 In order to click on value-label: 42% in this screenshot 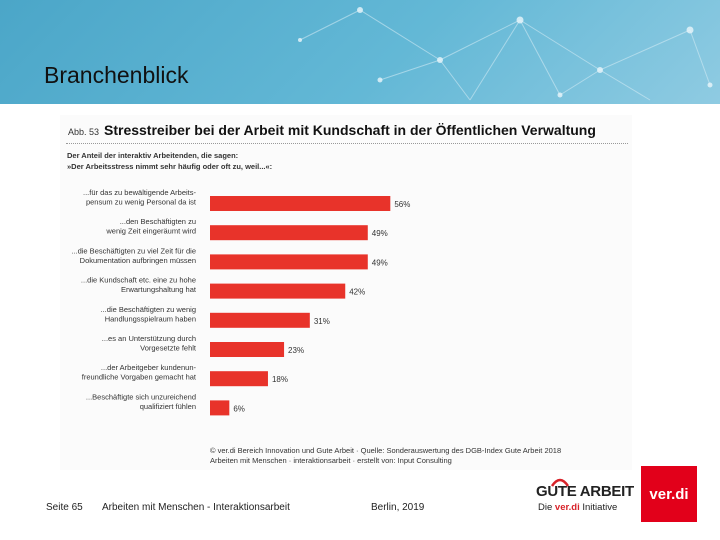, I will do `click(357, 292)`.